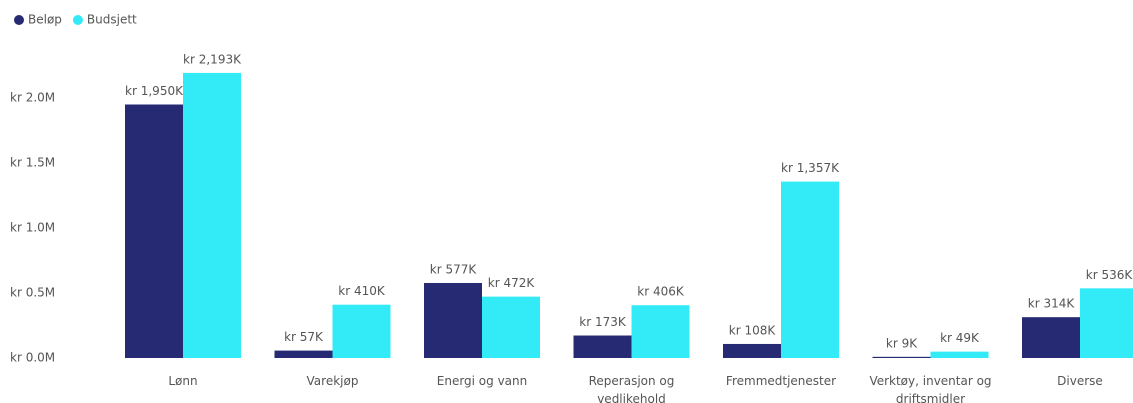 This screenshot has width=1133, height=403. What do you see at coordinates (810, 168) in the screenshot?
I see `data-label: kr 1,357K` at bounding box center [810, 168].